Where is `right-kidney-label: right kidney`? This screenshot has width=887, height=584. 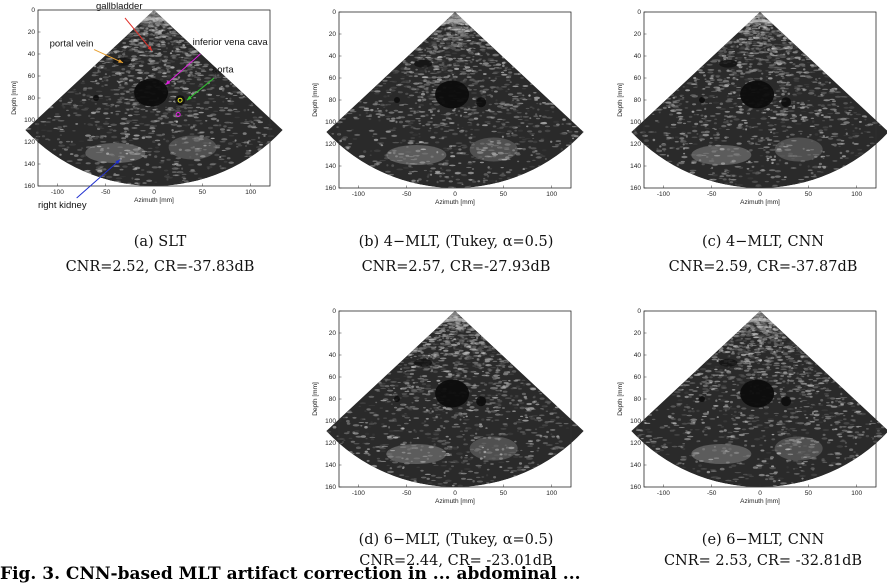 right-kidney-label: right kidney is located at coordinates (62, 205).